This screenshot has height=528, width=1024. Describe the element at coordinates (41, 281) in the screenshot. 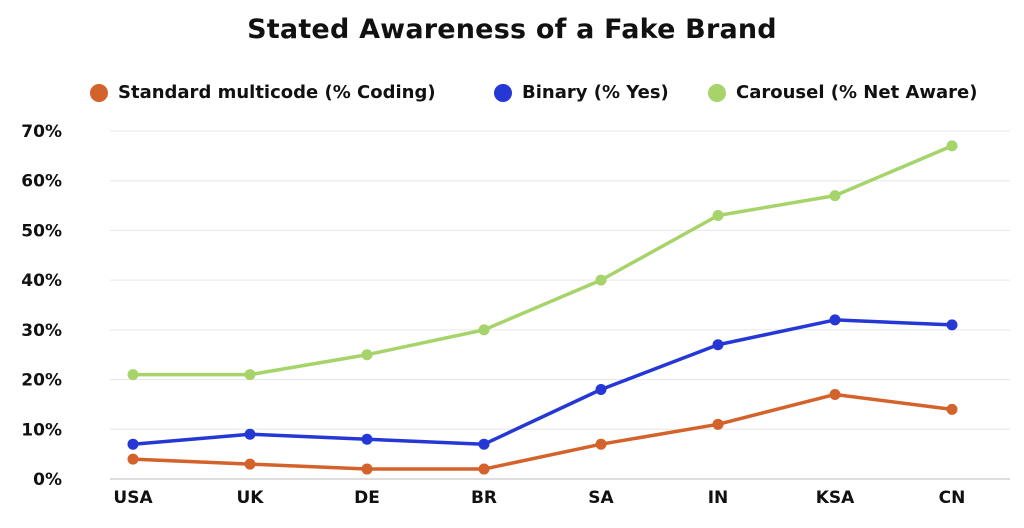

I see `y-tick-label: 40%` at that location.